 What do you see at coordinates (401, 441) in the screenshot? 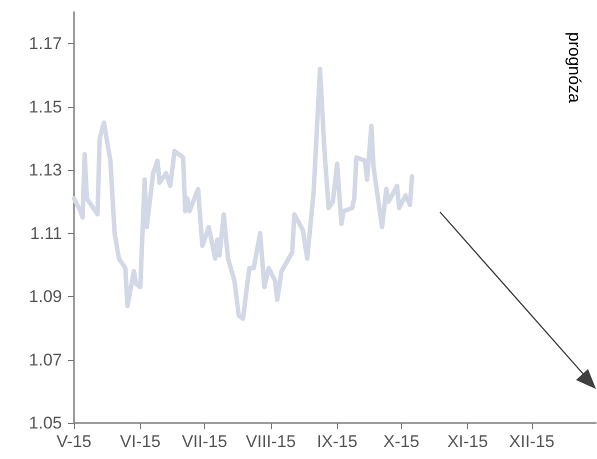
I see `x-tick-label: X-15` at bounding box center [401, 441].